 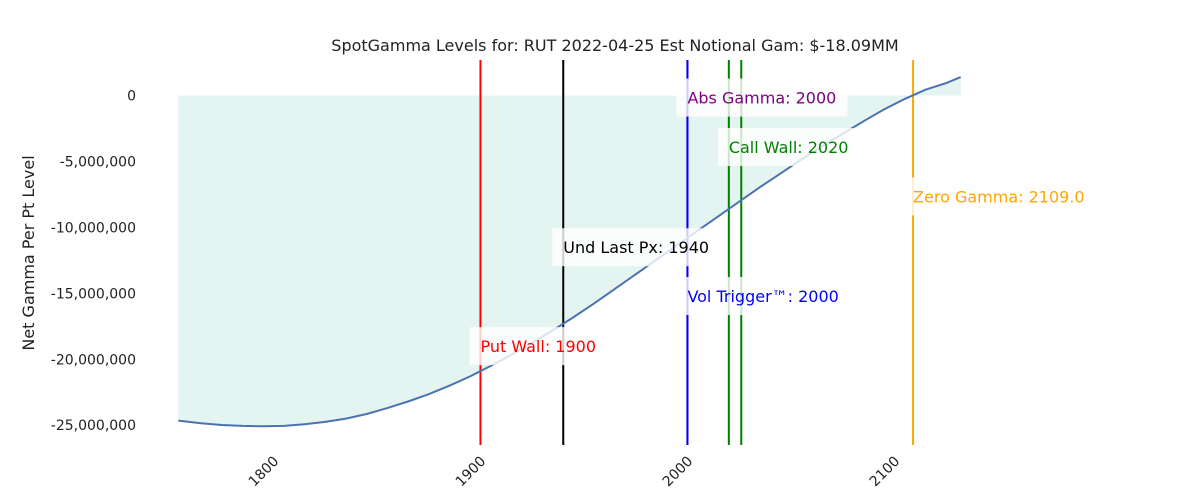 What do you see at coordinates (93, 228) in the screenshot?
I see `y-tick-label-2: -10,000,000` at bounding box center [93, 228].